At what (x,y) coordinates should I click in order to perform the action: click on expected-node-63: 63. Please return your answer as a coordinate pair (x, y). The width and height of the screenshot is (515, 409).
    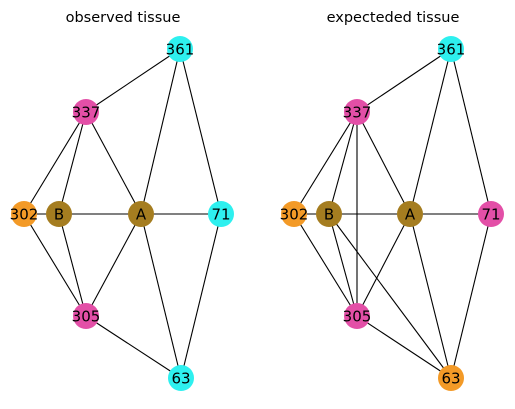
    Looking at the image, I should click on (451, 378).